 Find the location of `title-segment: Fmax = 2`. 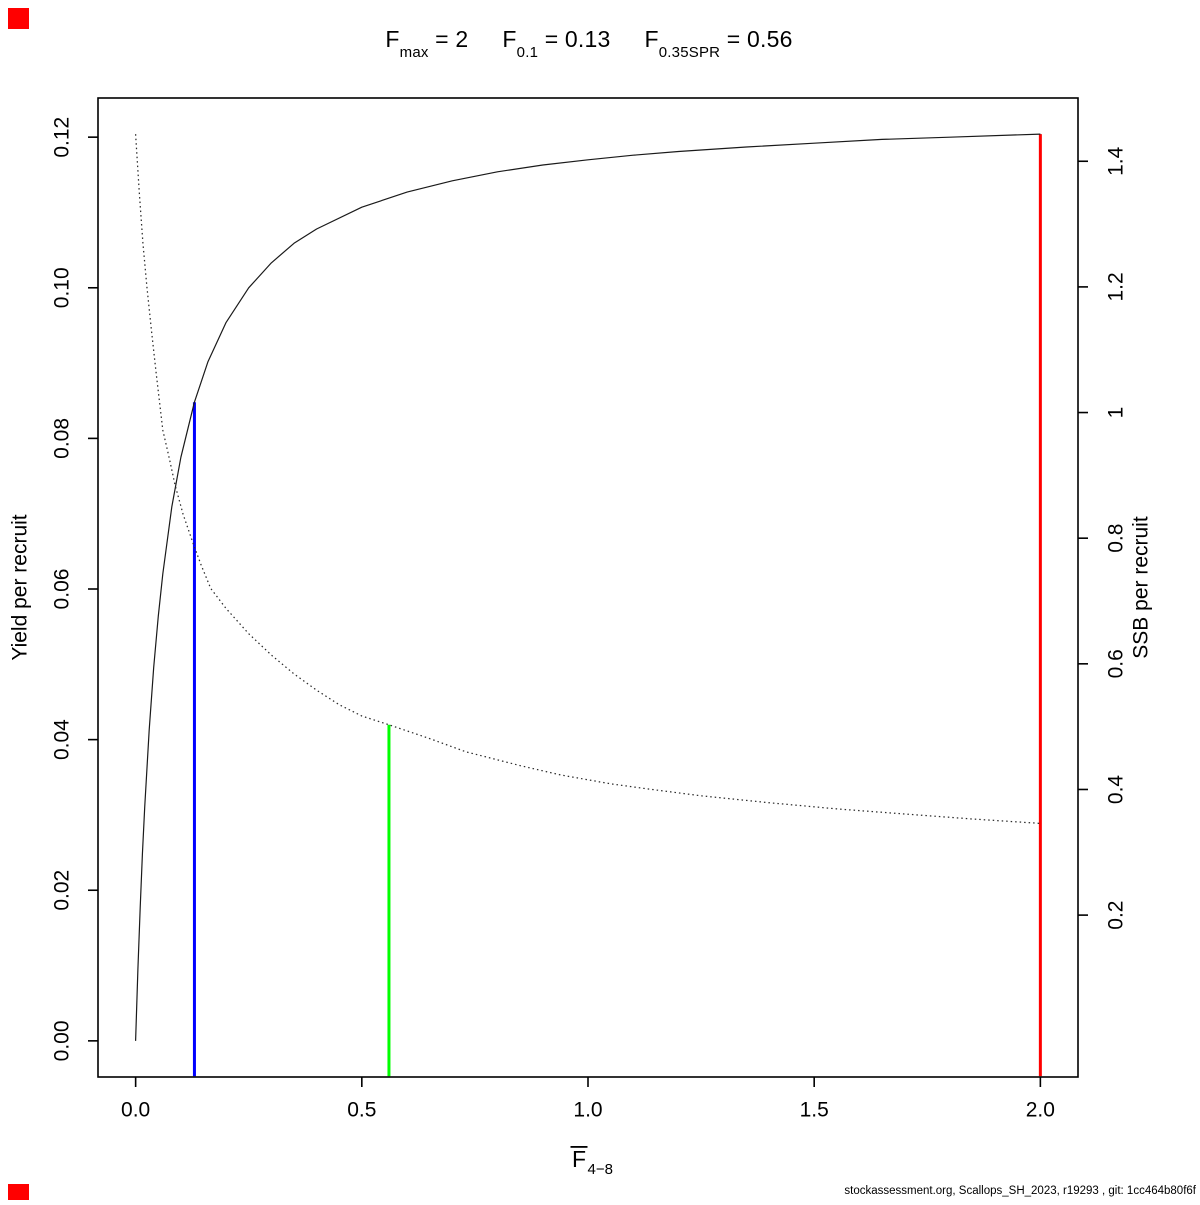

title-segment: Fmax = 2 is located at coordinates (427, 43).